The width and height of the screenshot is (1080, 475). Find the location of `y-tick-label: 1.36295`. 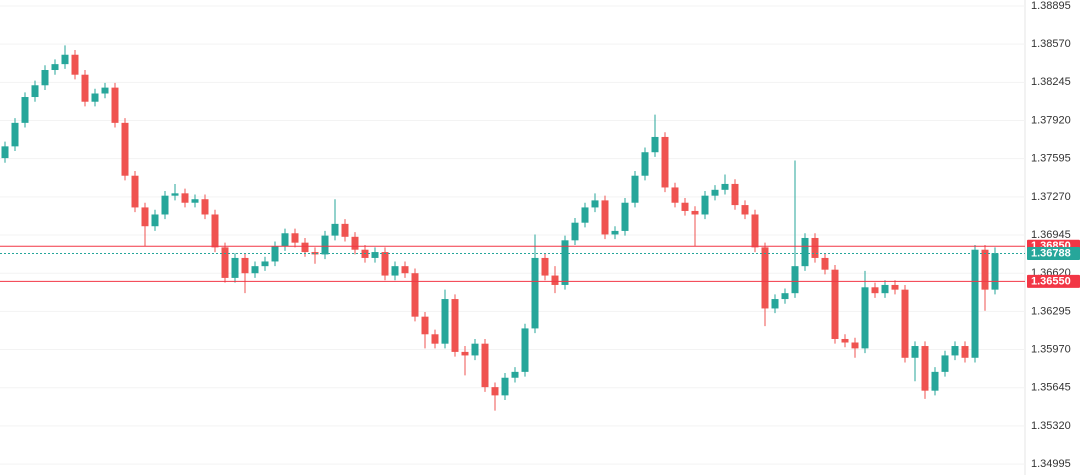

y-tick-label: 1.36295 is located at coordinates (1051, 311).